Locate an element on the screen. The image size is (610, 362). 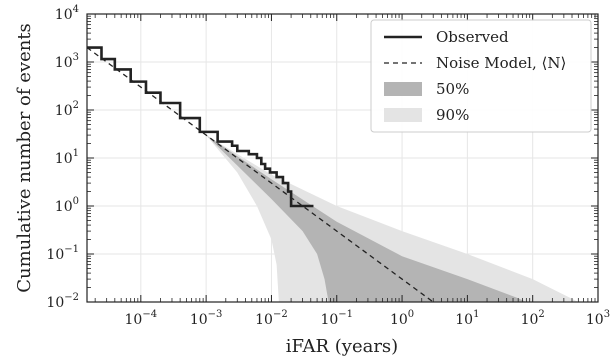
legend-label: 90% is located at coordinates (452, 115).